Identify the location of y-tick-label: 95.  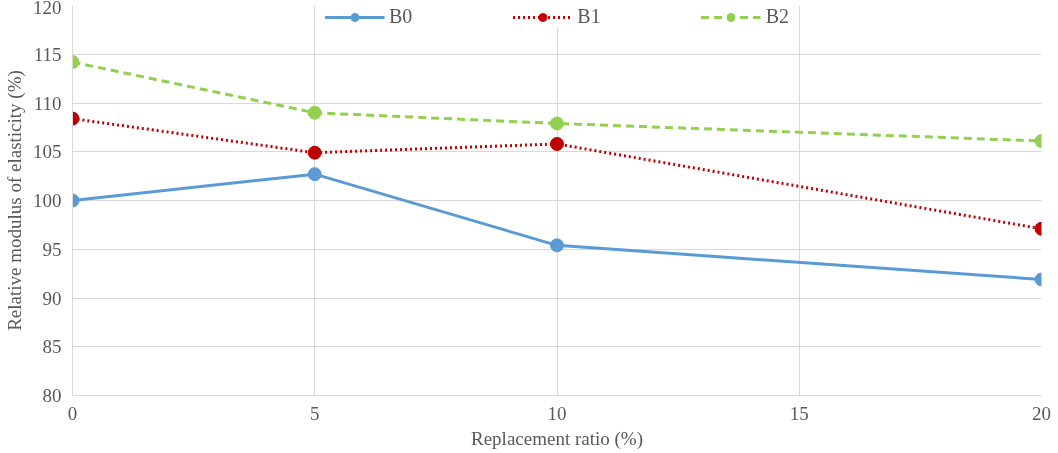
(52, 249).